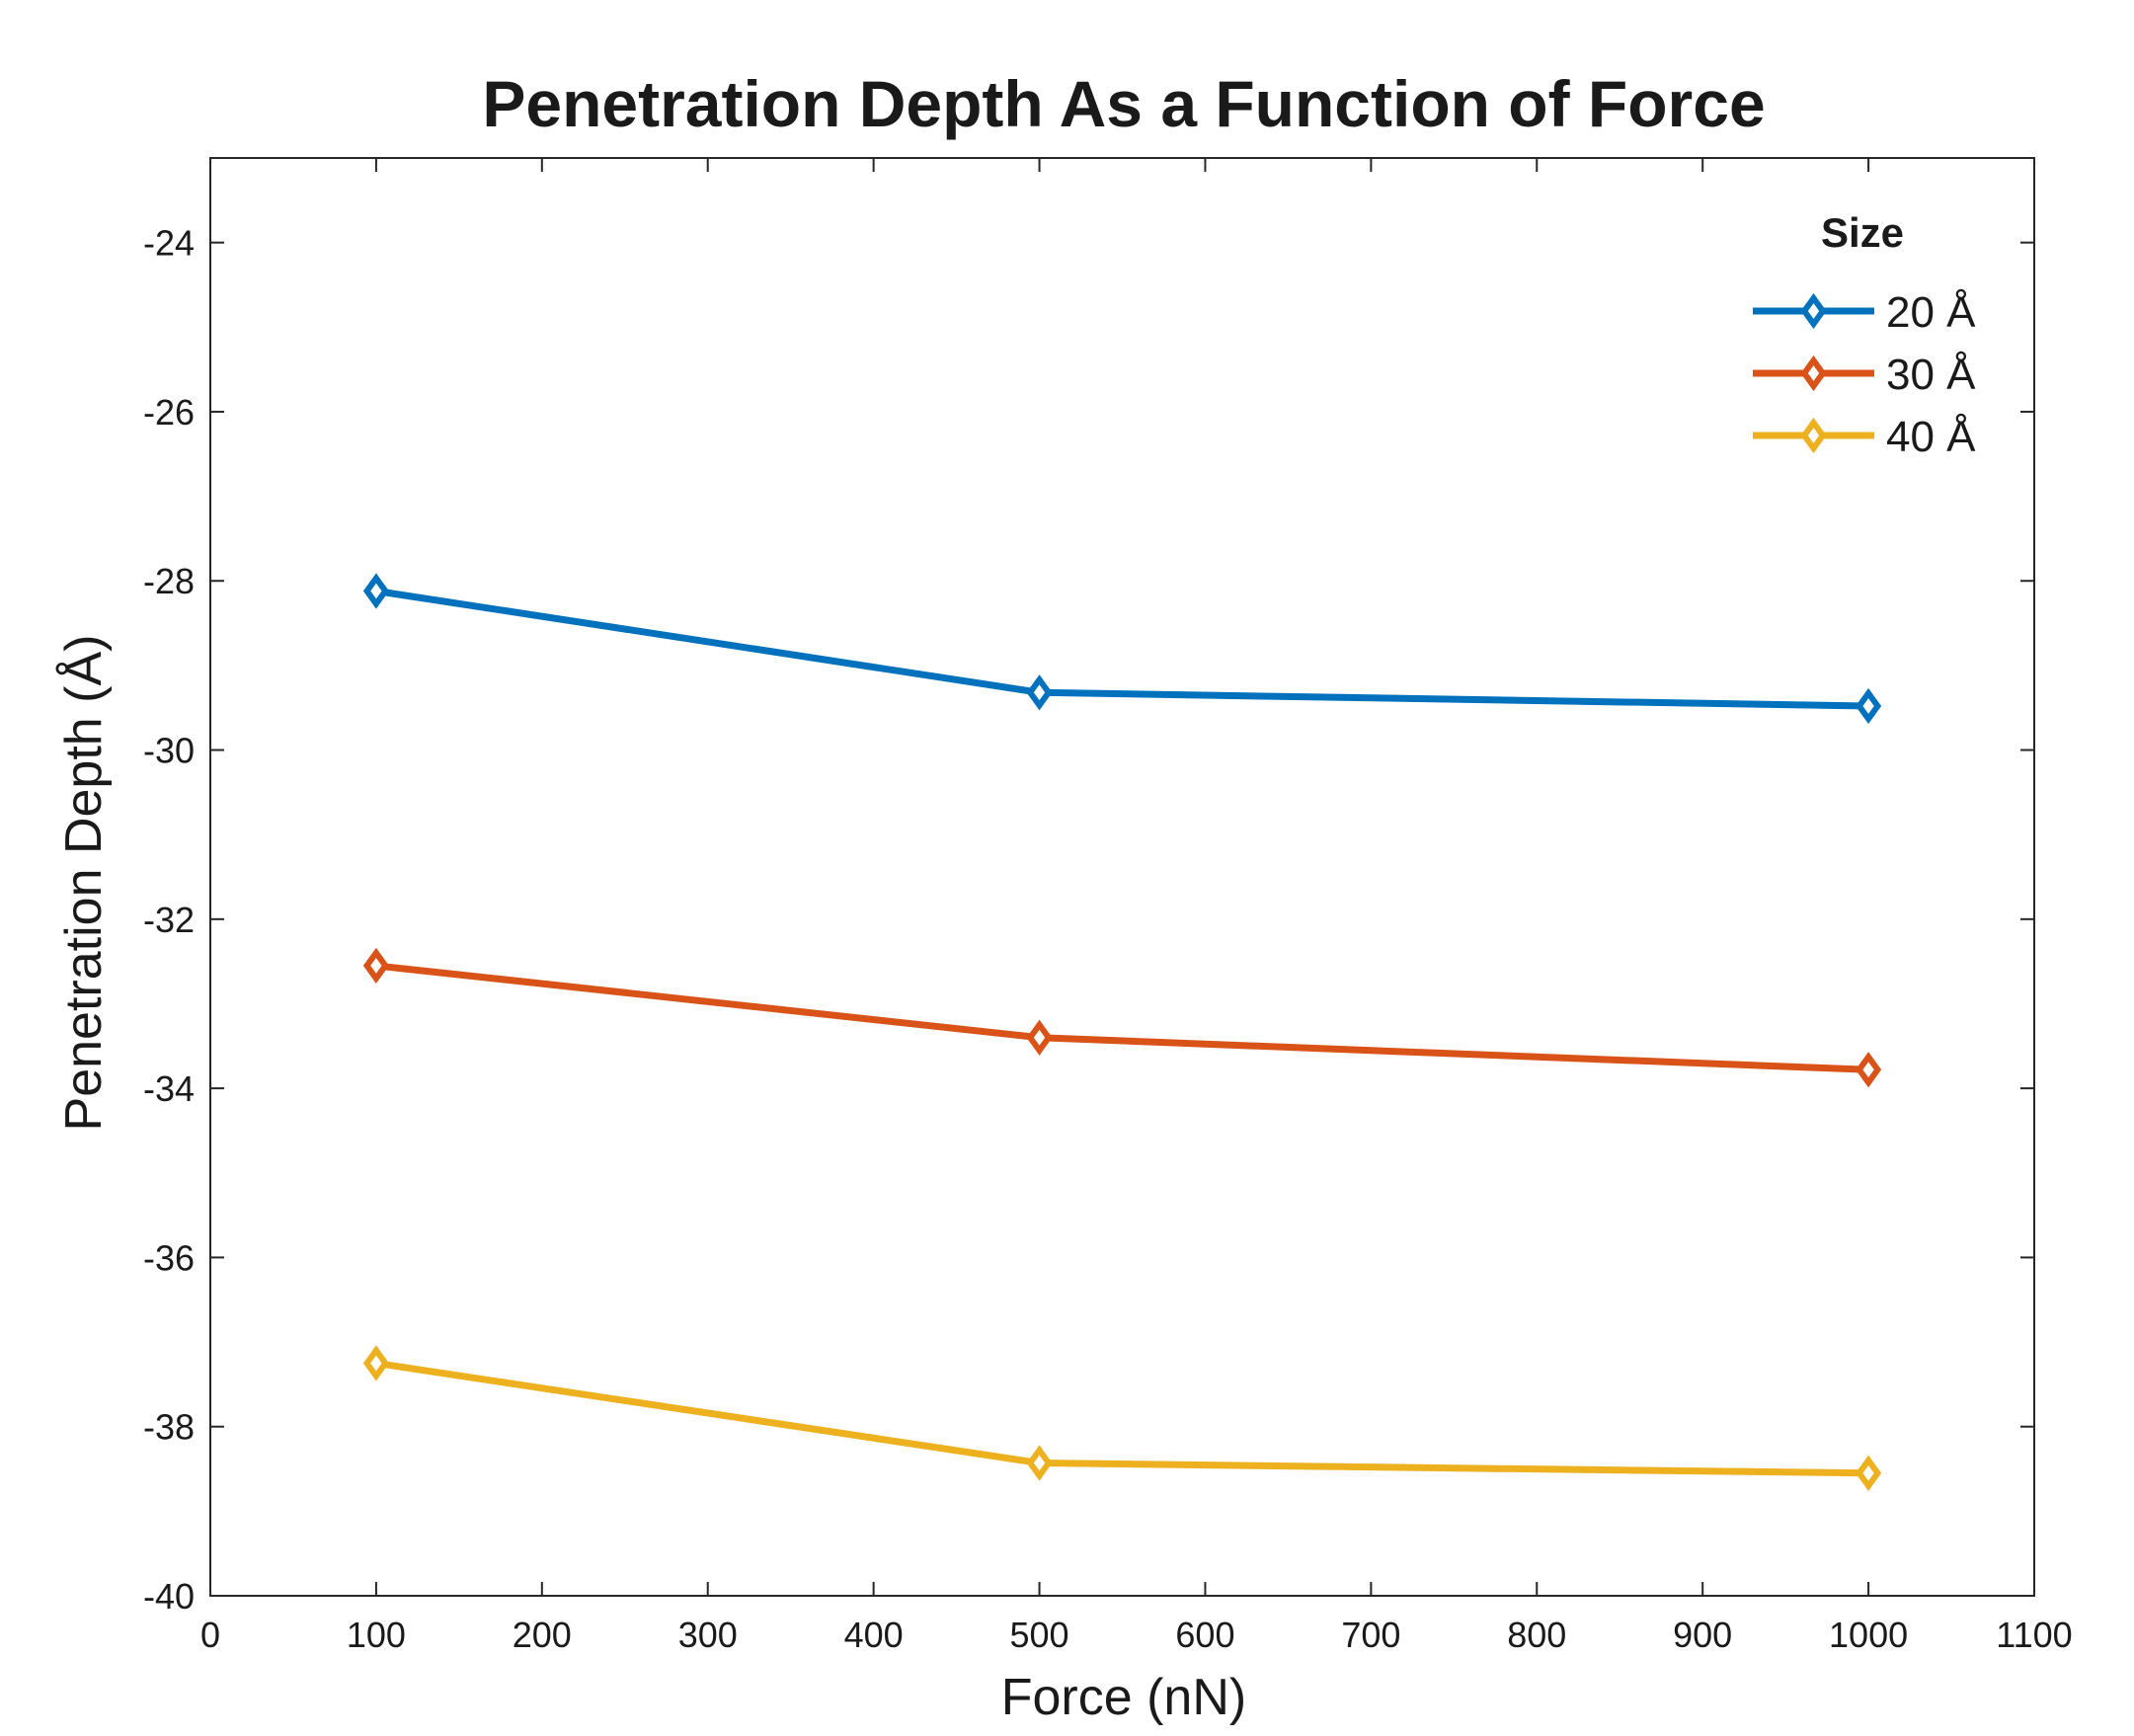 The image size is (2134, 1736). What do you see at coordinates (169, 751) in the screenshot?
I see `y-tick-label: -30` at bounding box center [169, 751].